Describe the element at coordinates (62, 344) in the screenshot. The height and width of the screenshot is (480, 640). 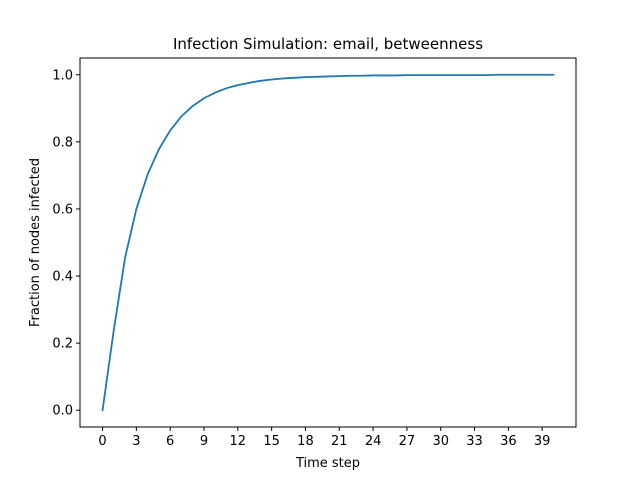
I see `y-tick-label: 0.2` at that location.